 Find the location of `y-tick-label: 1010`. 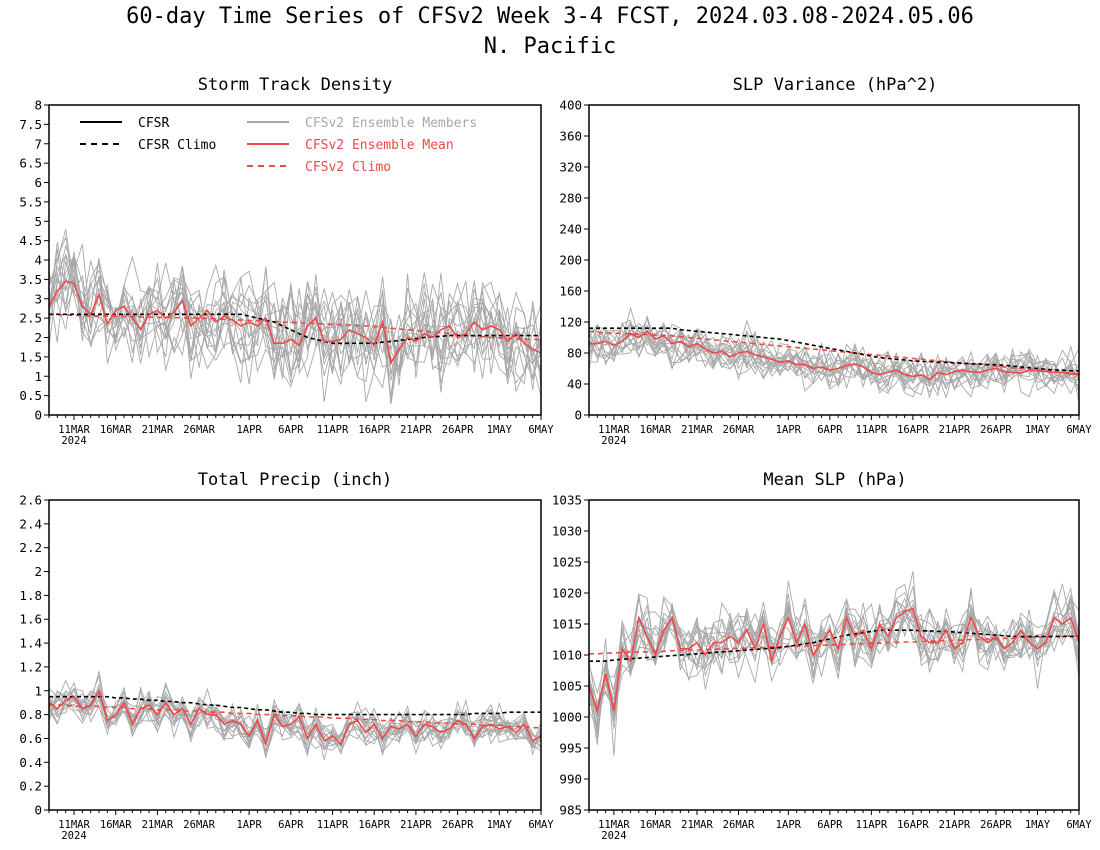

y-tick-label: 1010 is located at coordinates (567, 655).